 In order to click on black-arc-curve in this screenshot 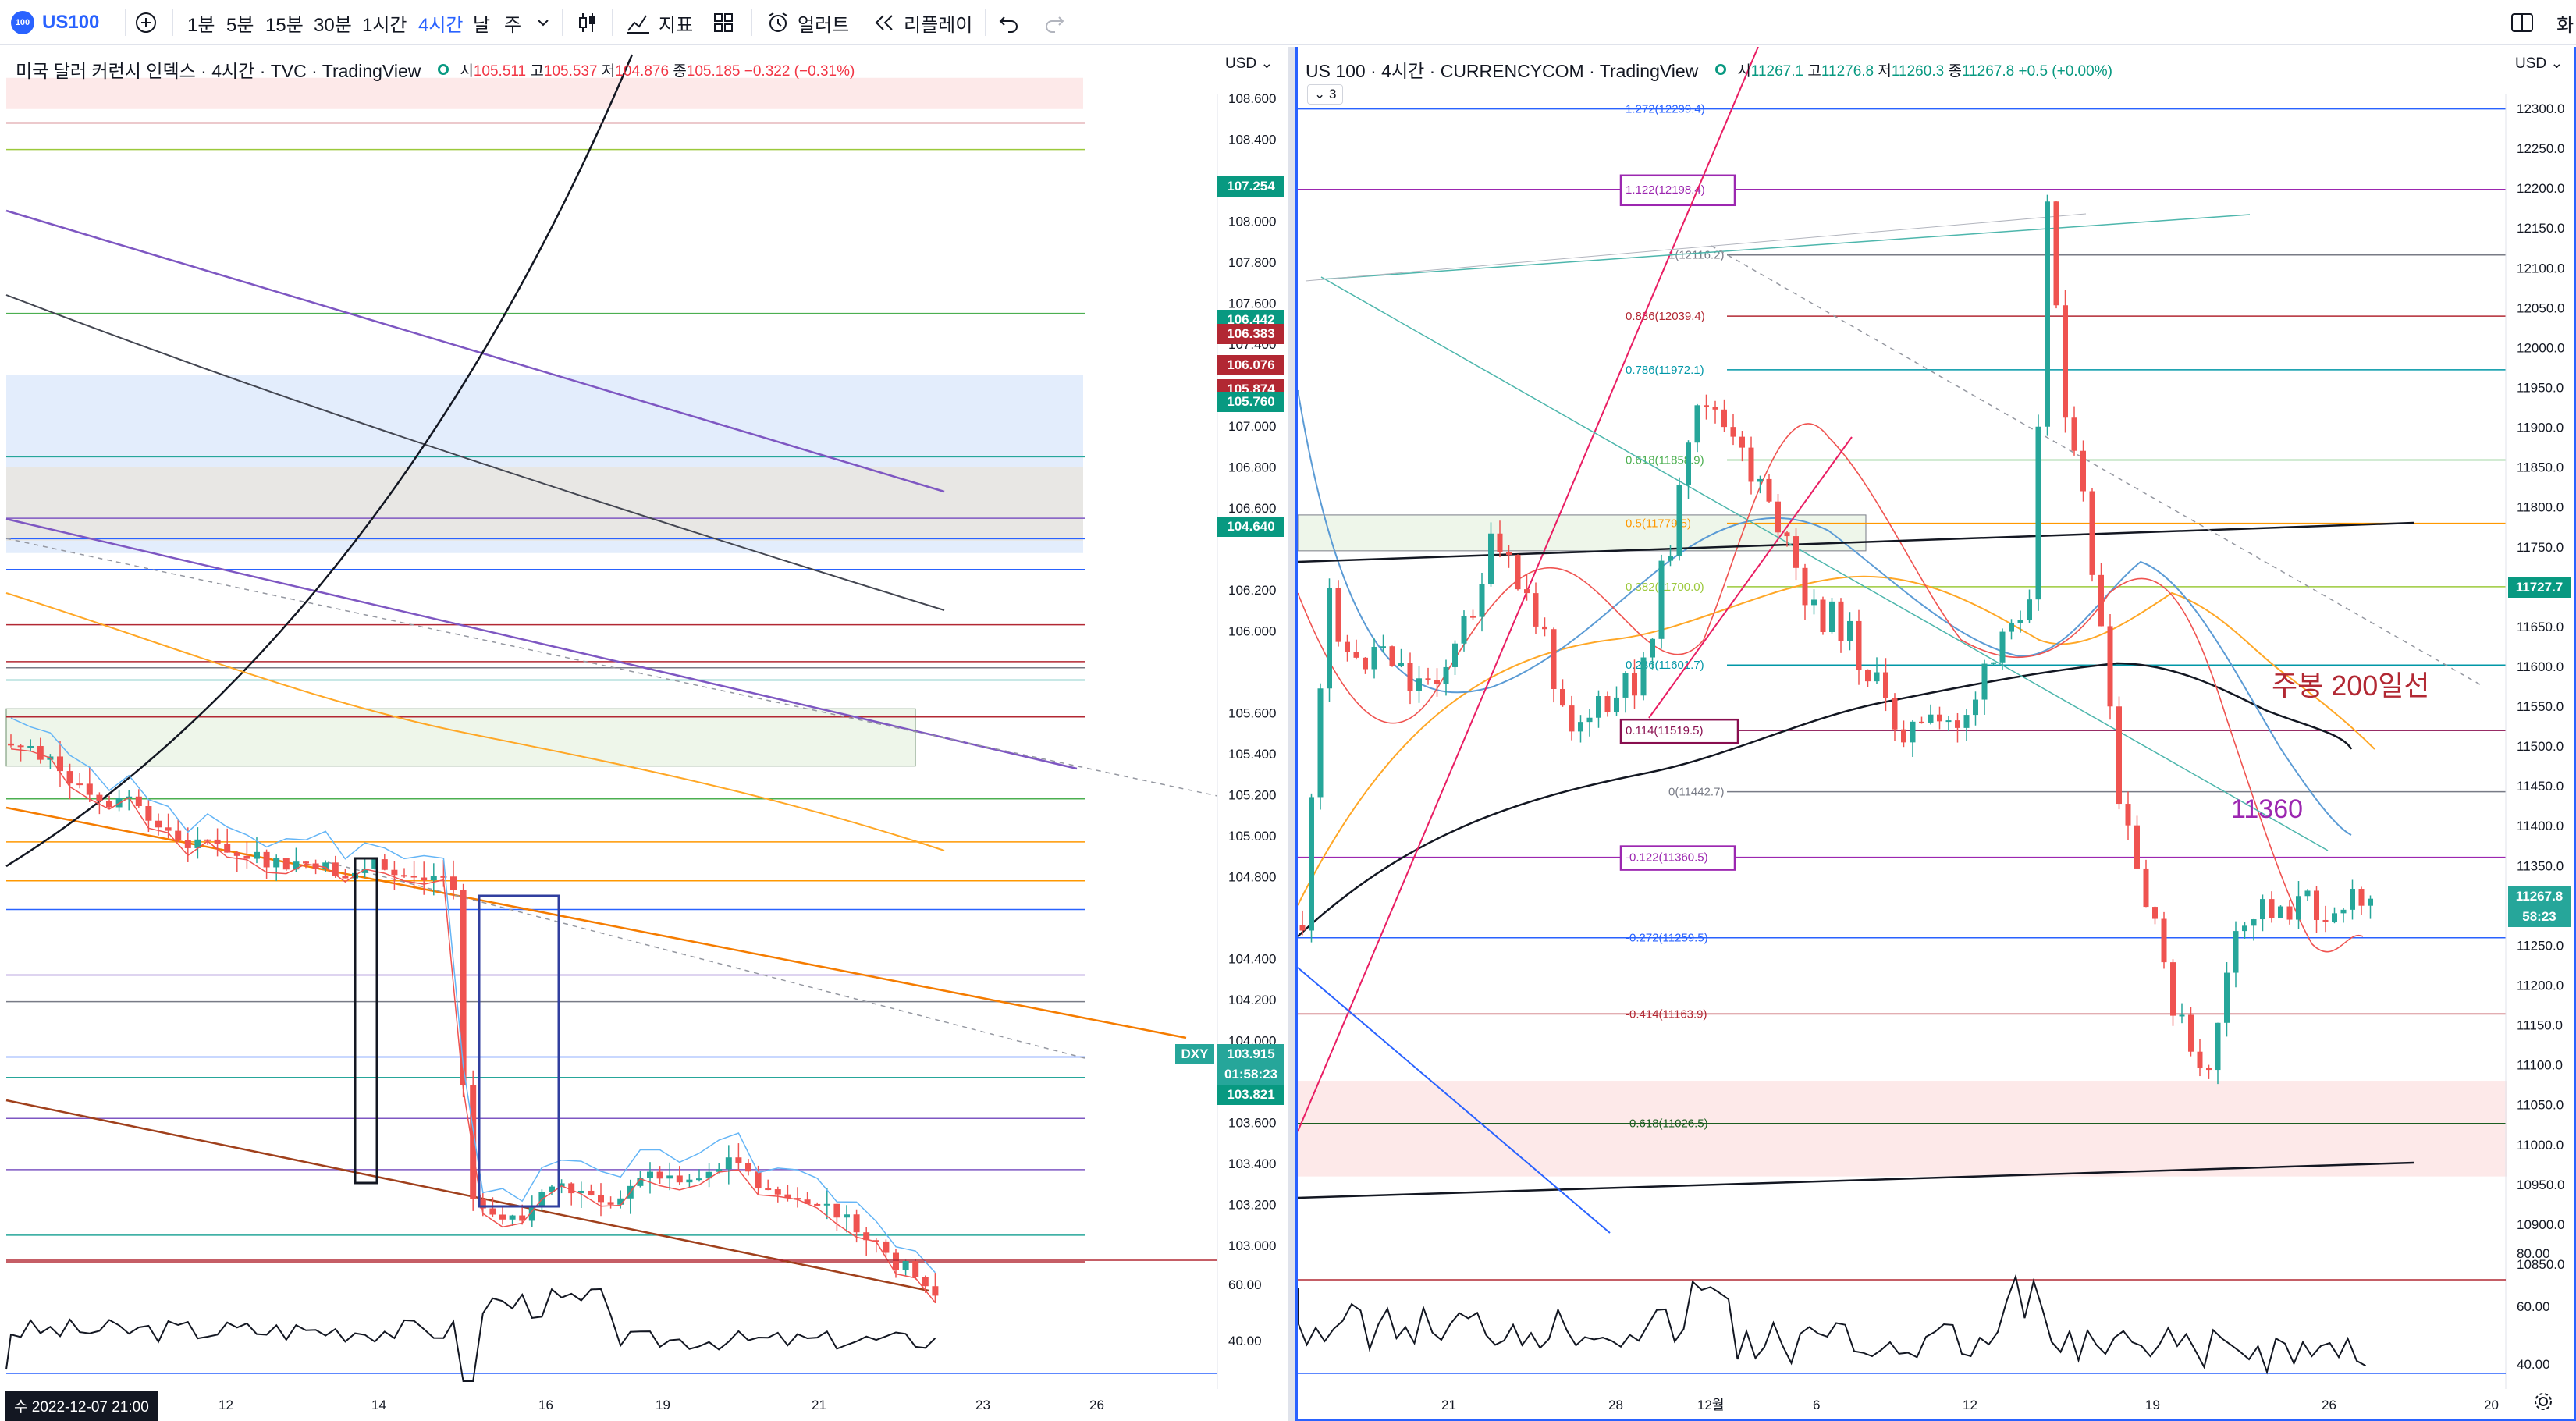, I will do `click(319, 461)`.